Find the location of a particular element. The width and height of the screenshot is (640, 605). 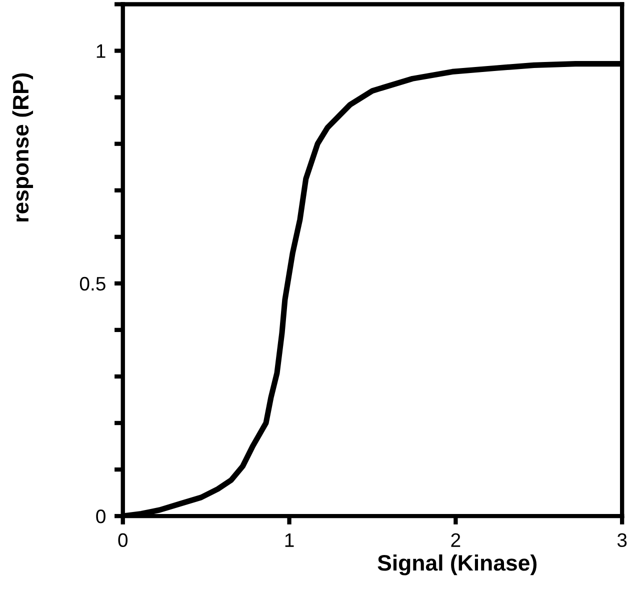

y-tick-label: 1 is located at coordinates (101, 51).